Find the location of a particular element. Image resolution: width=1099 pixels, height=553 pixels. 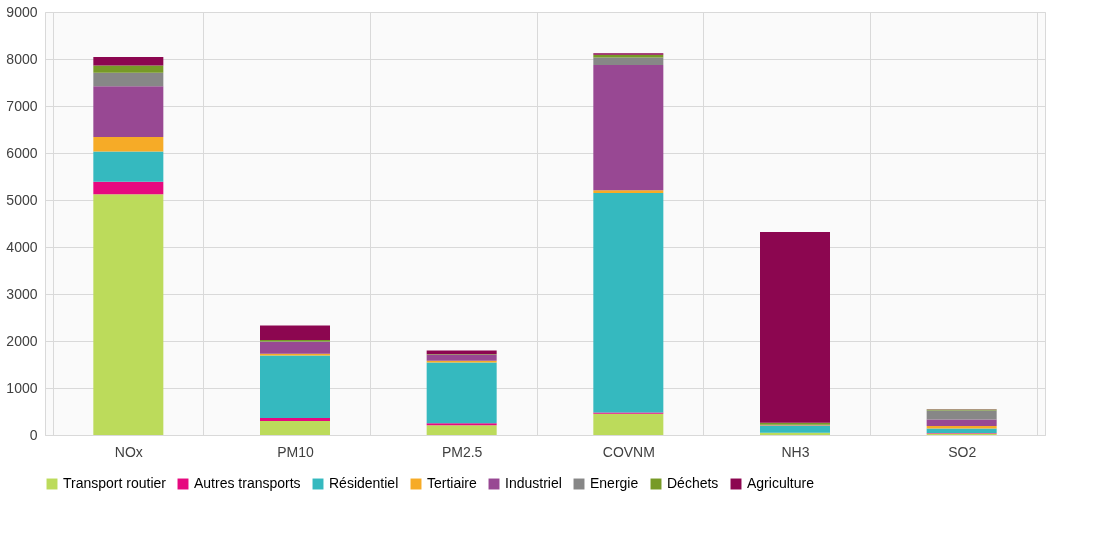

legend-label: Déchets is located at coordinates (693, 483).